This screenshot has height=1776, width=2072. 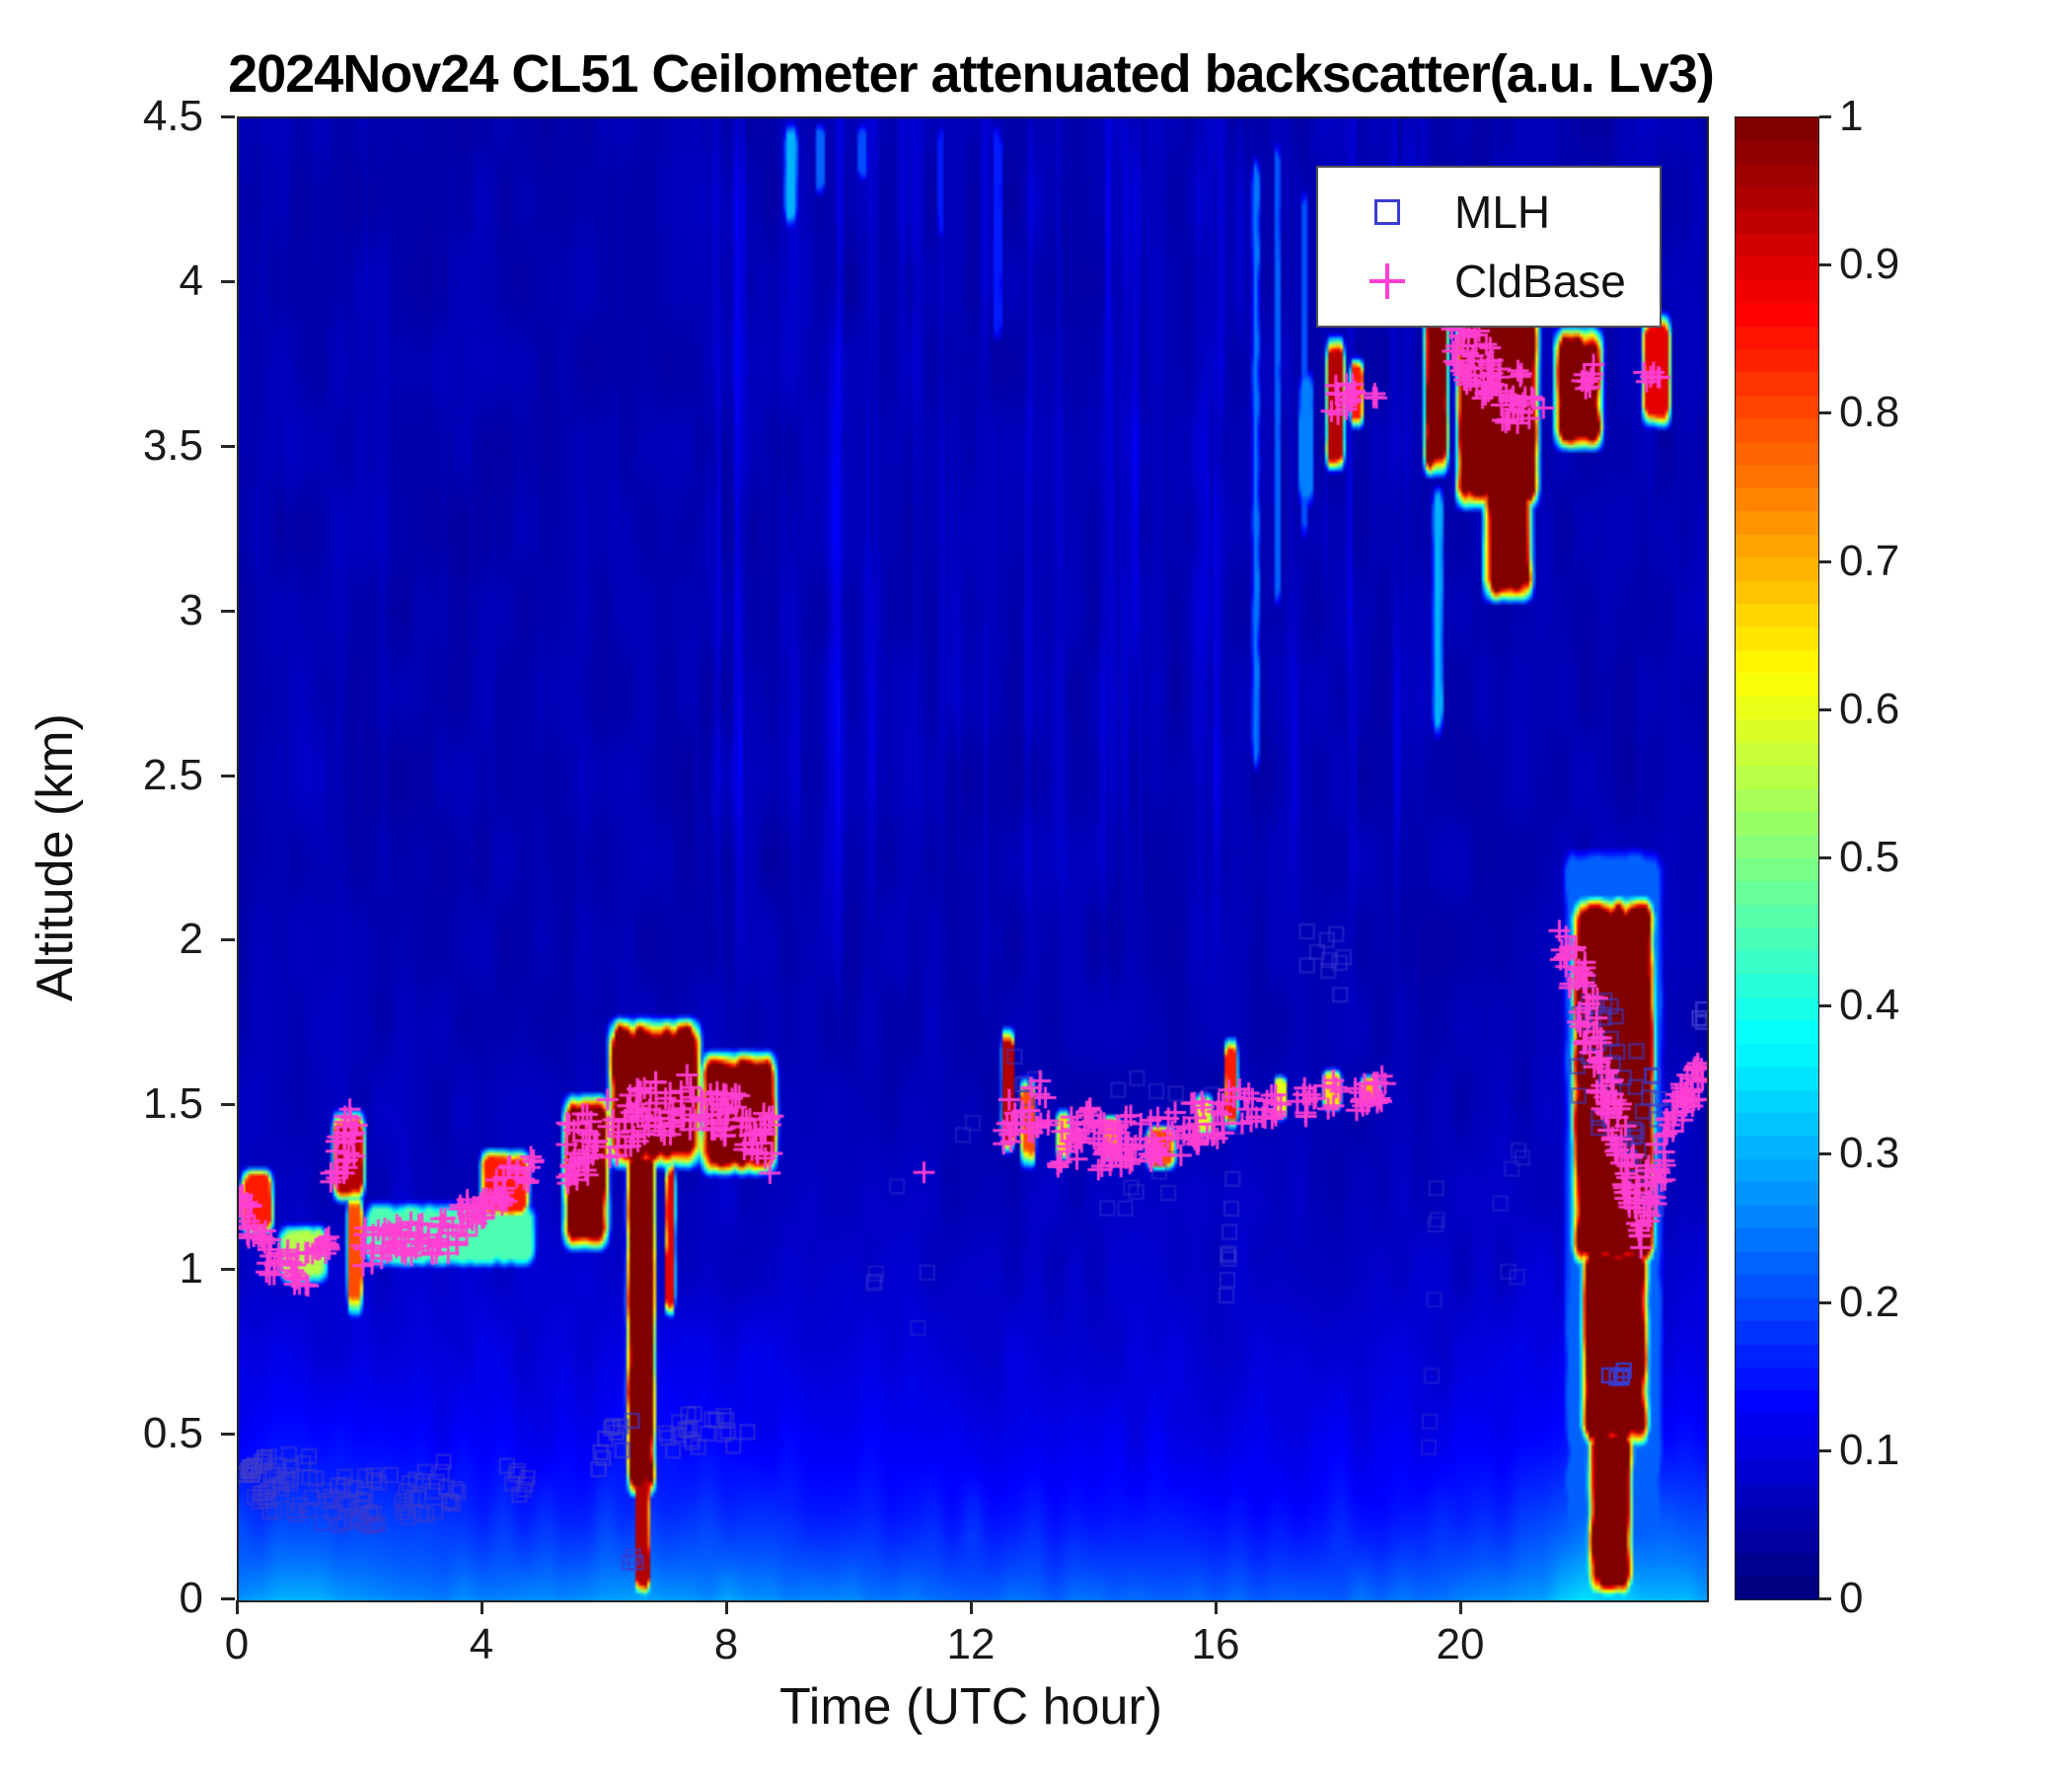 I want to click on x-tick-label: 8, so click(x=726, y=1644).